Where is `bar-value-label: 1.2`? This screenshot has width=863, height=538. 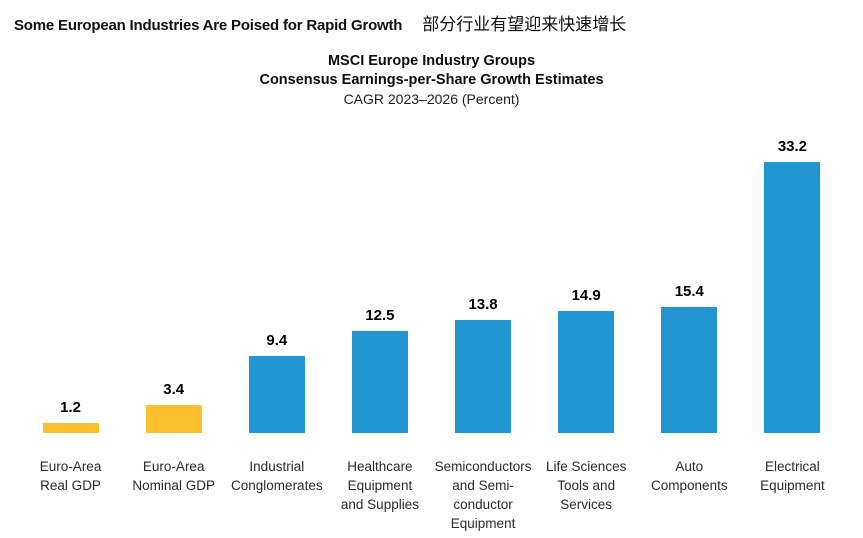 bar-value-label: 1.2 is located at coordinates (70, 407).